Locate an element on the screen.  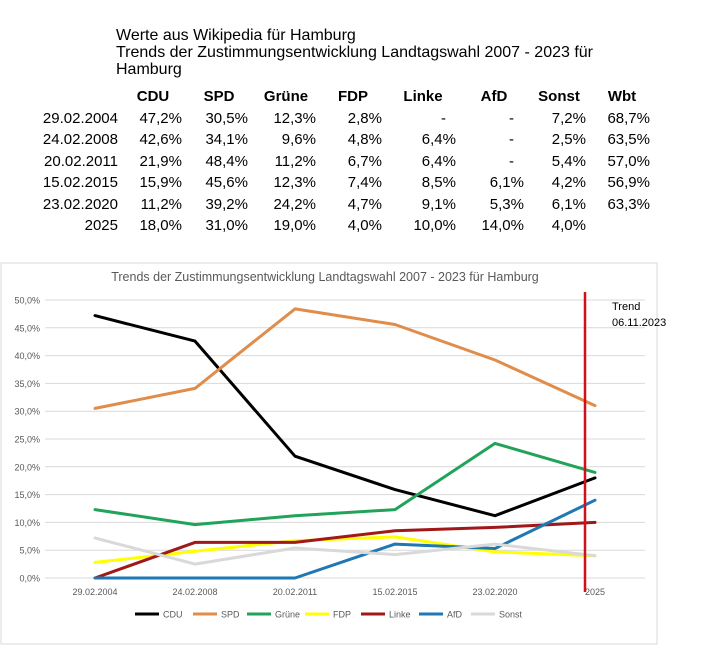
table-cell: 19,0% is located at coordinates (294, 225).